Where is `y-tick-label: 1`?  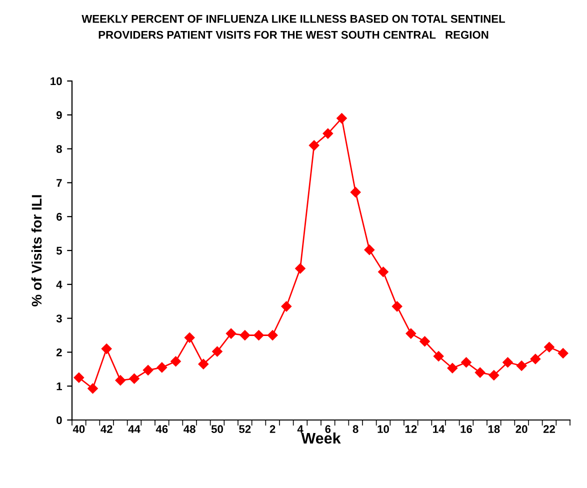 y-tick-label: 1 is located at coordinates (59, 386).